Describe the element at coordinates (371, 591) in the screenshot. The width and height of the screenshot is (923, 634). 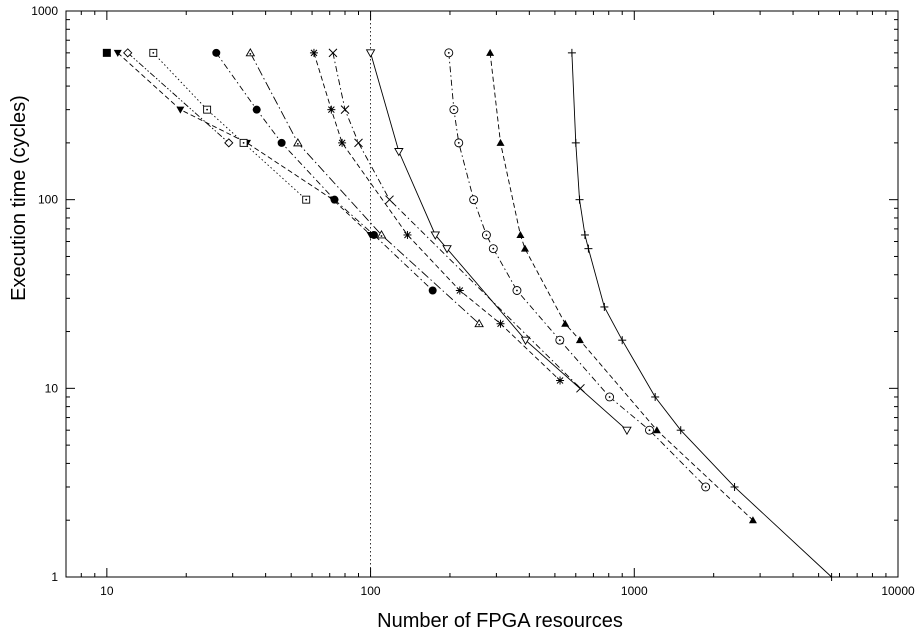
I see `x-tick-label: 100` at that location.